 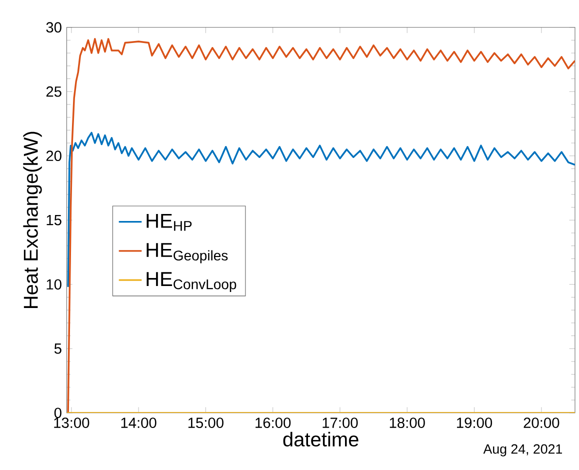 I want to click on x-tick-label: 19:00, so click(x=474, y=422).